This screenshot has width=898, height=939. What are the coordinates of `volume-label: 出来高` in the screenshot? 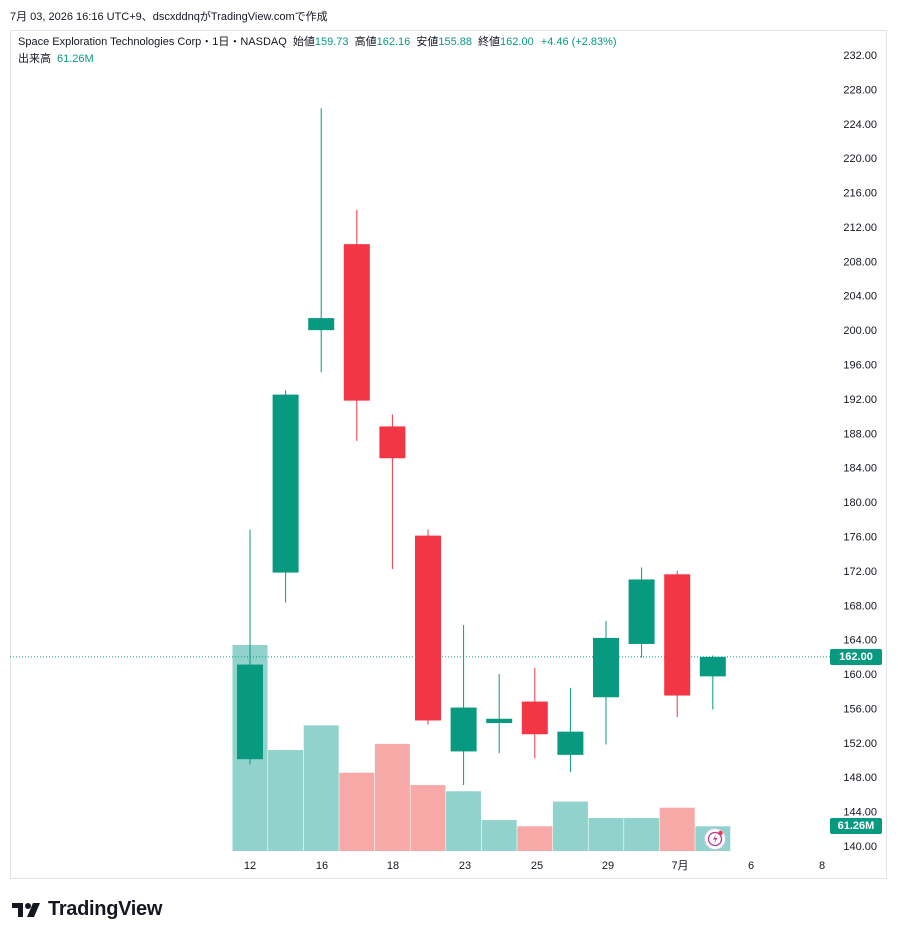 It's located at (34, 59).